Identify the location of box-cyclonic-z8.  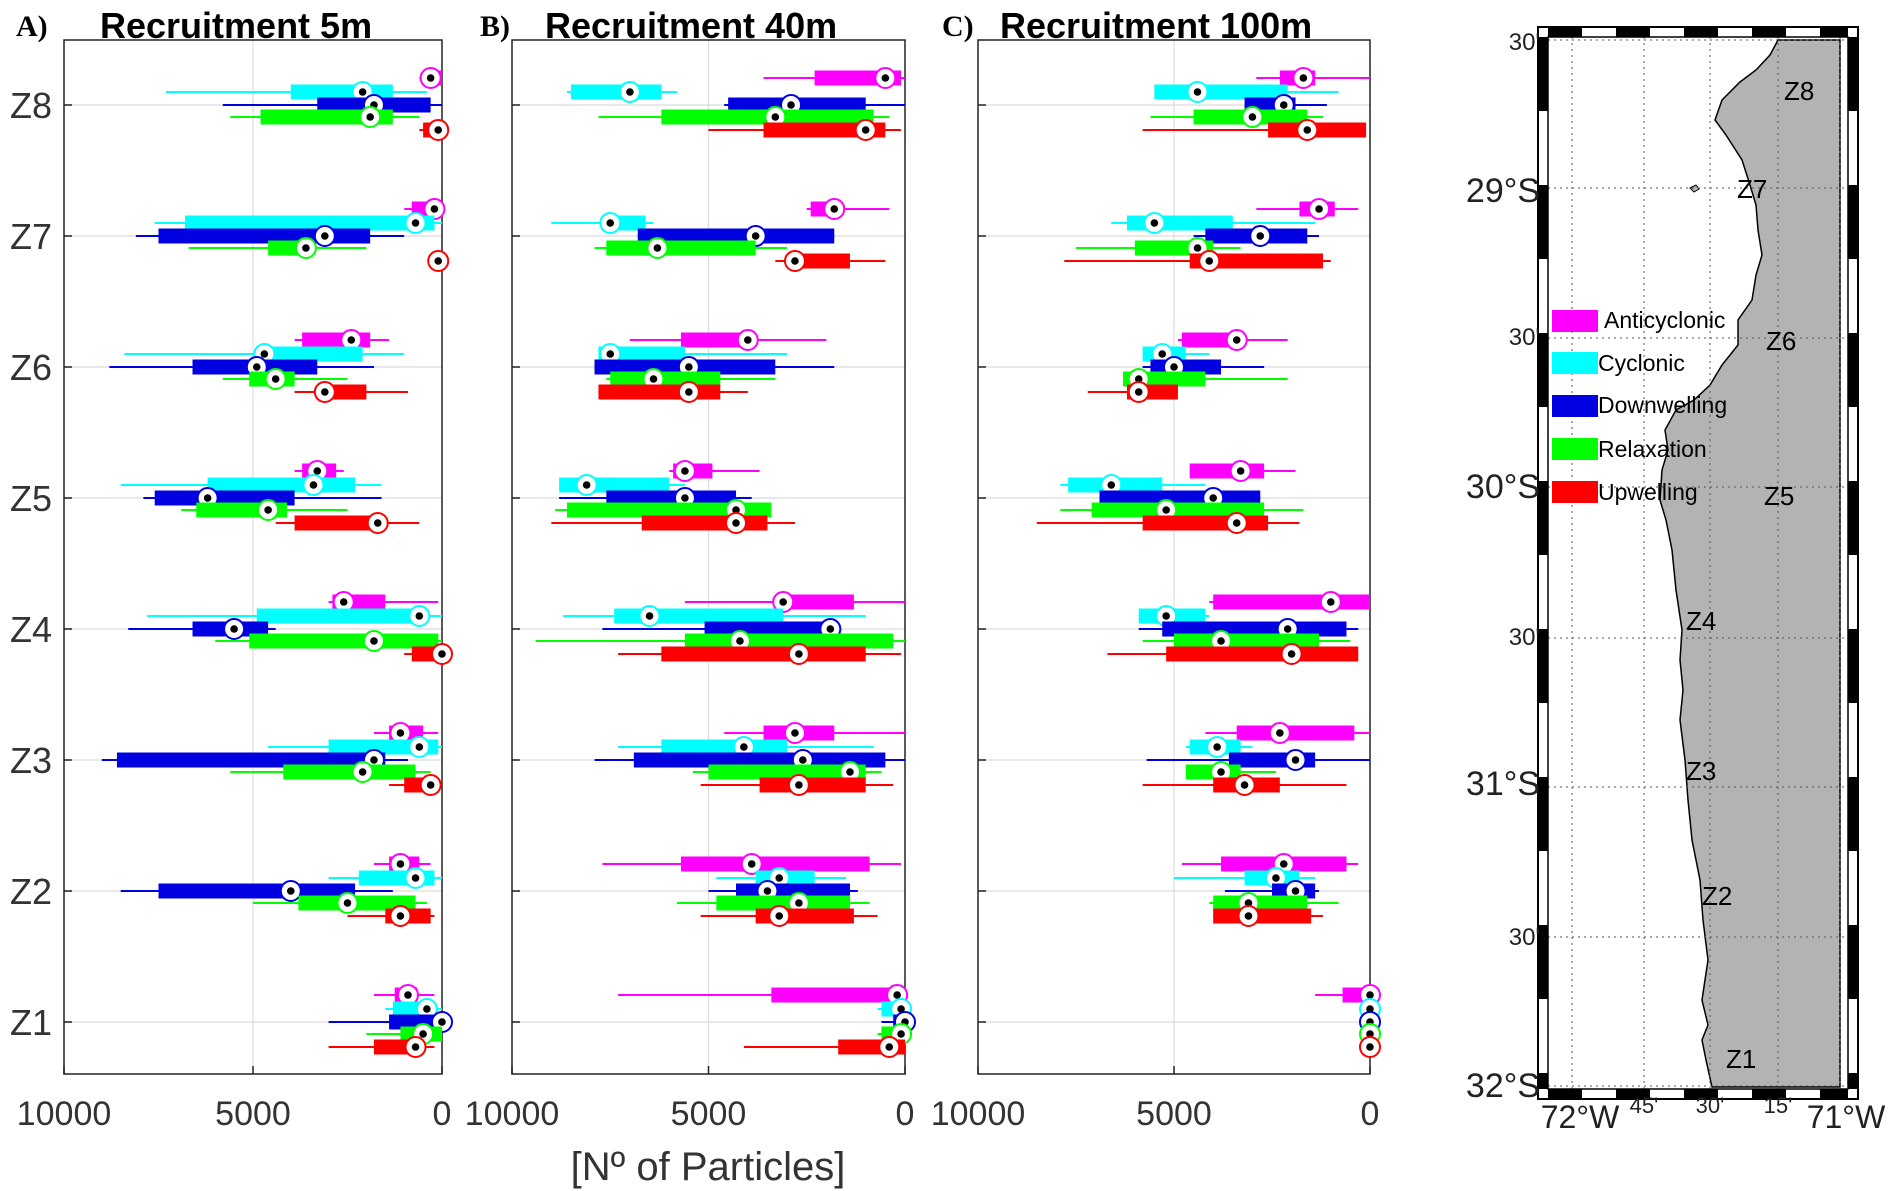
(622, 92).